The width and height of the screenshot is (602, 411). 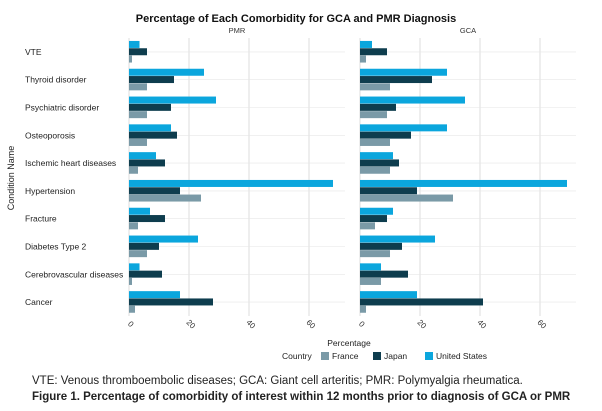 What do you see at coordinates (325, 356) in the screenshot?
I see `legend-swatch-france` at bounding box center [325, 356].